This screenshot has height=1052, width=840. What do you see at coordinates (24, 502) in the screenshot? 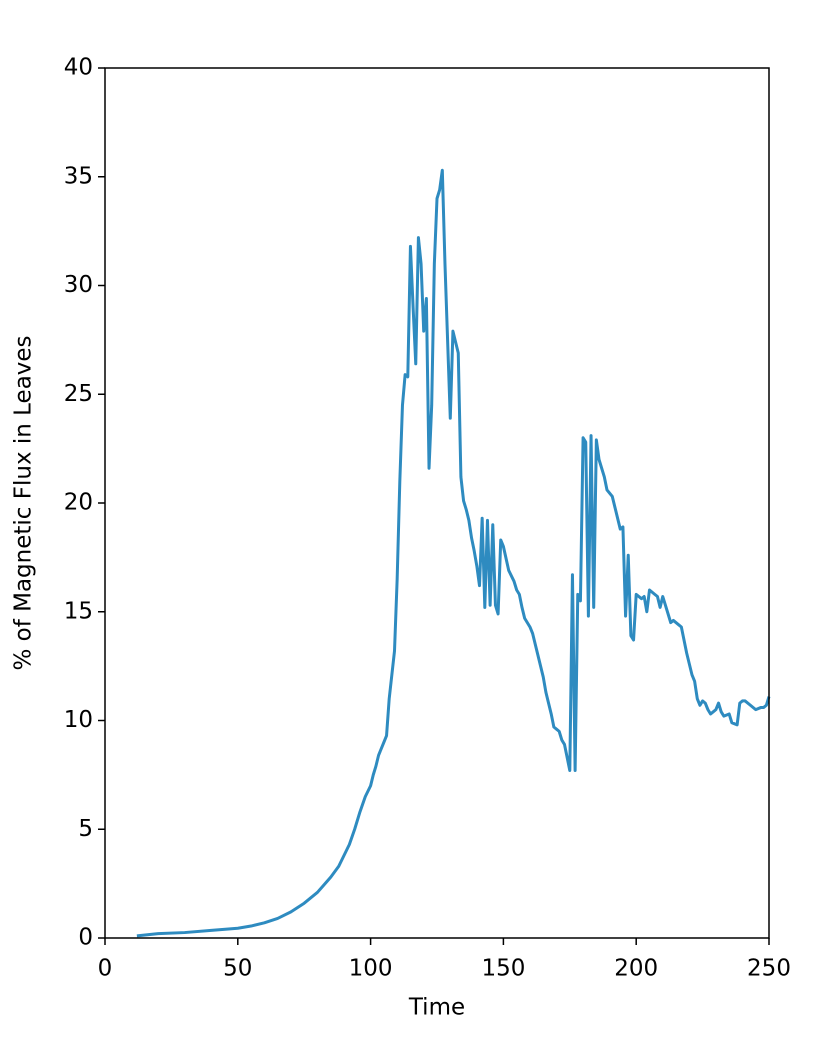
I see `y-axis-label: % of Magnetic Flux in Leaves` at bounding box center [24, 502].